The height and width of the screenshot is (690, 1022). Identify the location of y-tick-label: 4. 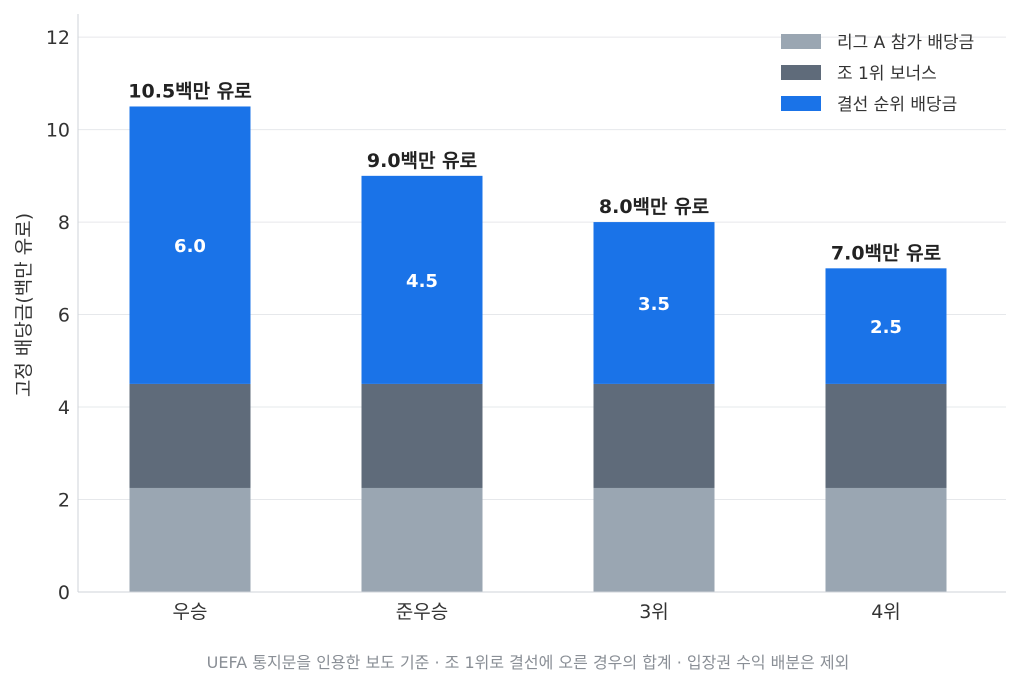
(64, 408).